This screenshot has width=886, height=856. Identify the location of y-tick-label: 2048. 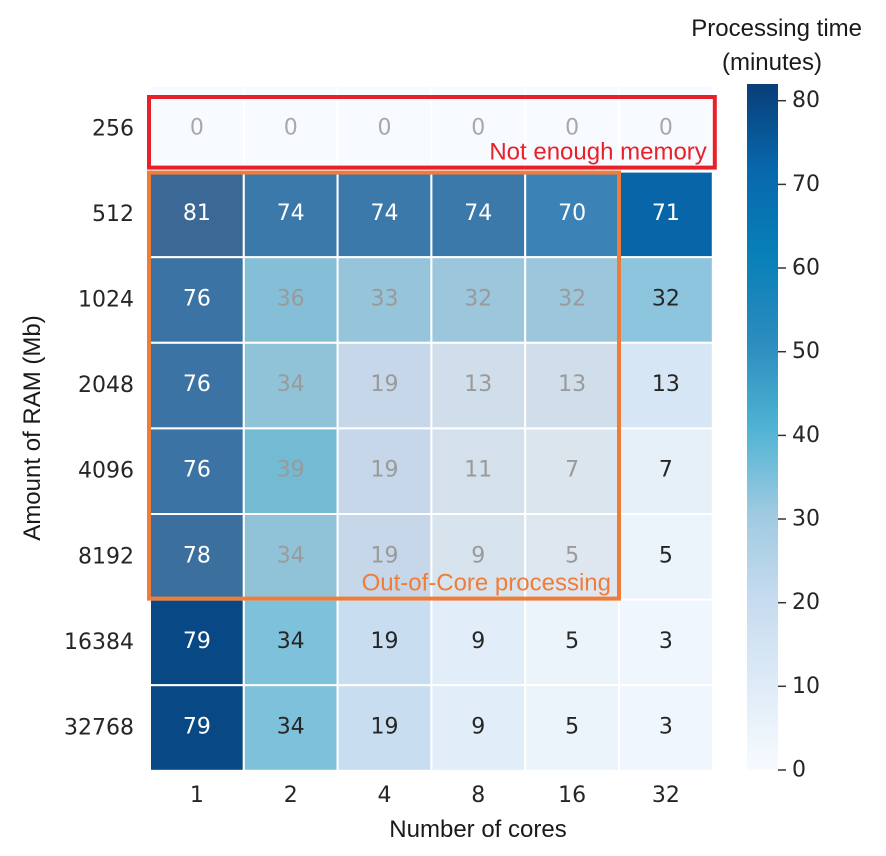
(106, 385).